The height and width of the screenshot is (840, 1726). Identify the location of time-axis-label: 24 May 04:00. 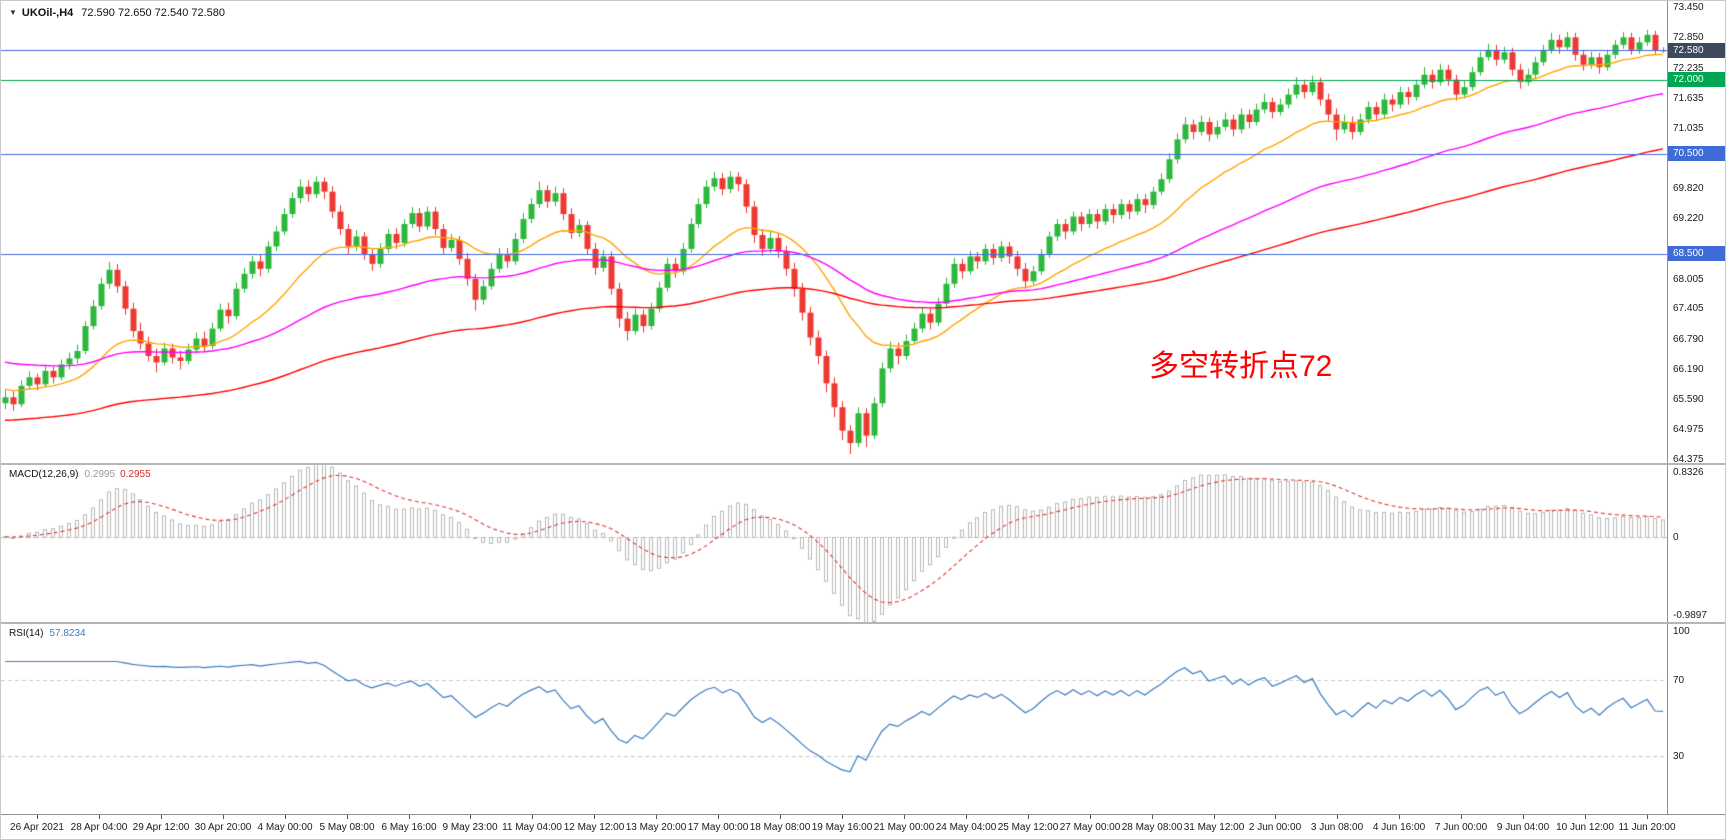
(966, 827).